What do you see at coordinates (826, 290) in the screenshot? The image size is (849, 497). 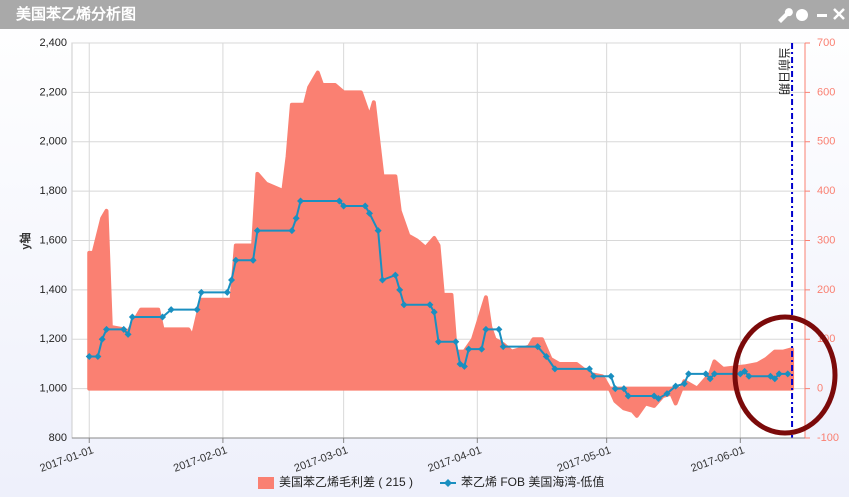 I see `y2-tick-label: 200` at bounding box center [826, 290].